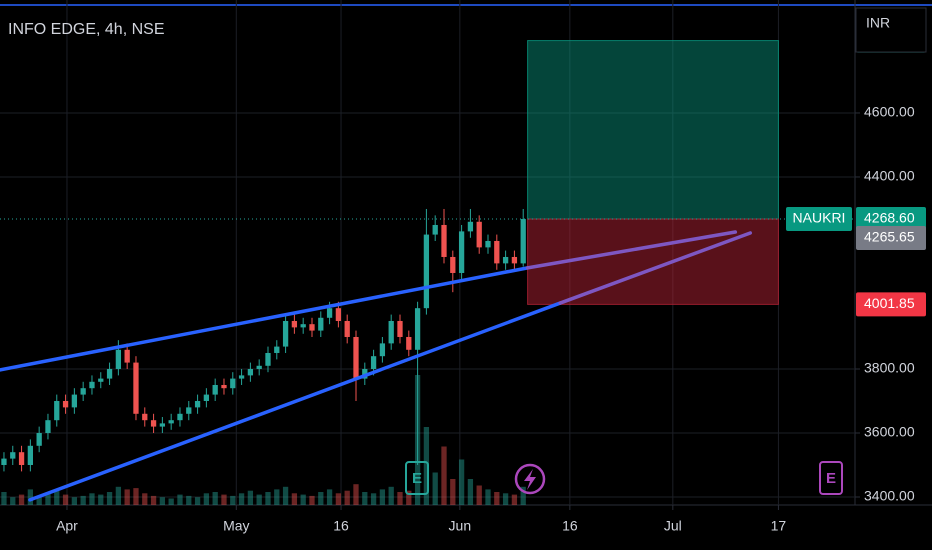 This screenshot has width=932, height=550. What do you see at coordinates (891, 304) in the screenshot?
I see `stop-label-bg` at bounding box center [891, 304].